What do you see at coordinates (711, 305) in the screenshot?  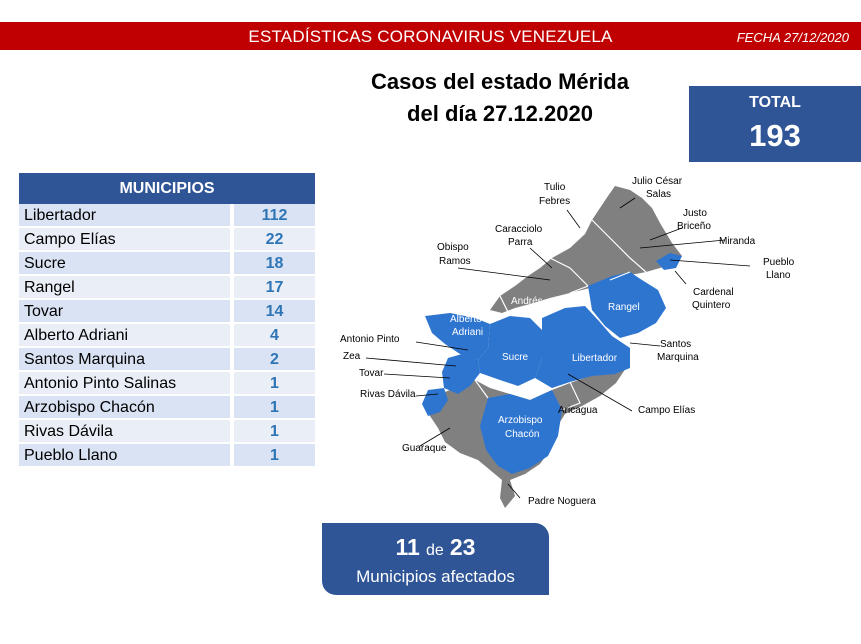 I see `label-cardenal-quintero-2: Quintero` at bounding box center [711, 305].